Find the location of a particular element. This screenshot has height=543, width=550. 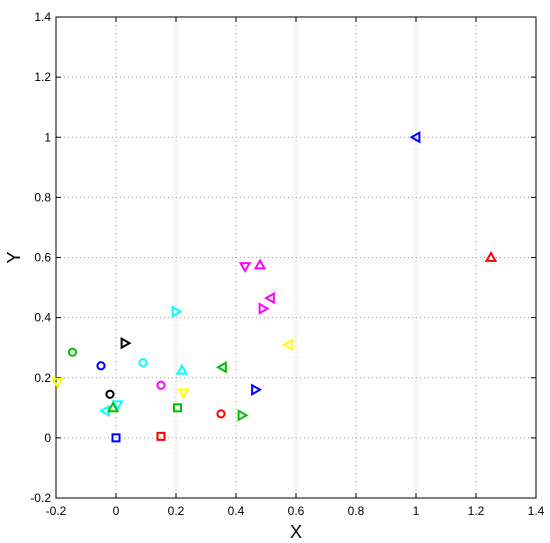

x-tick-label: 1 is located at coordinates (416, 511).